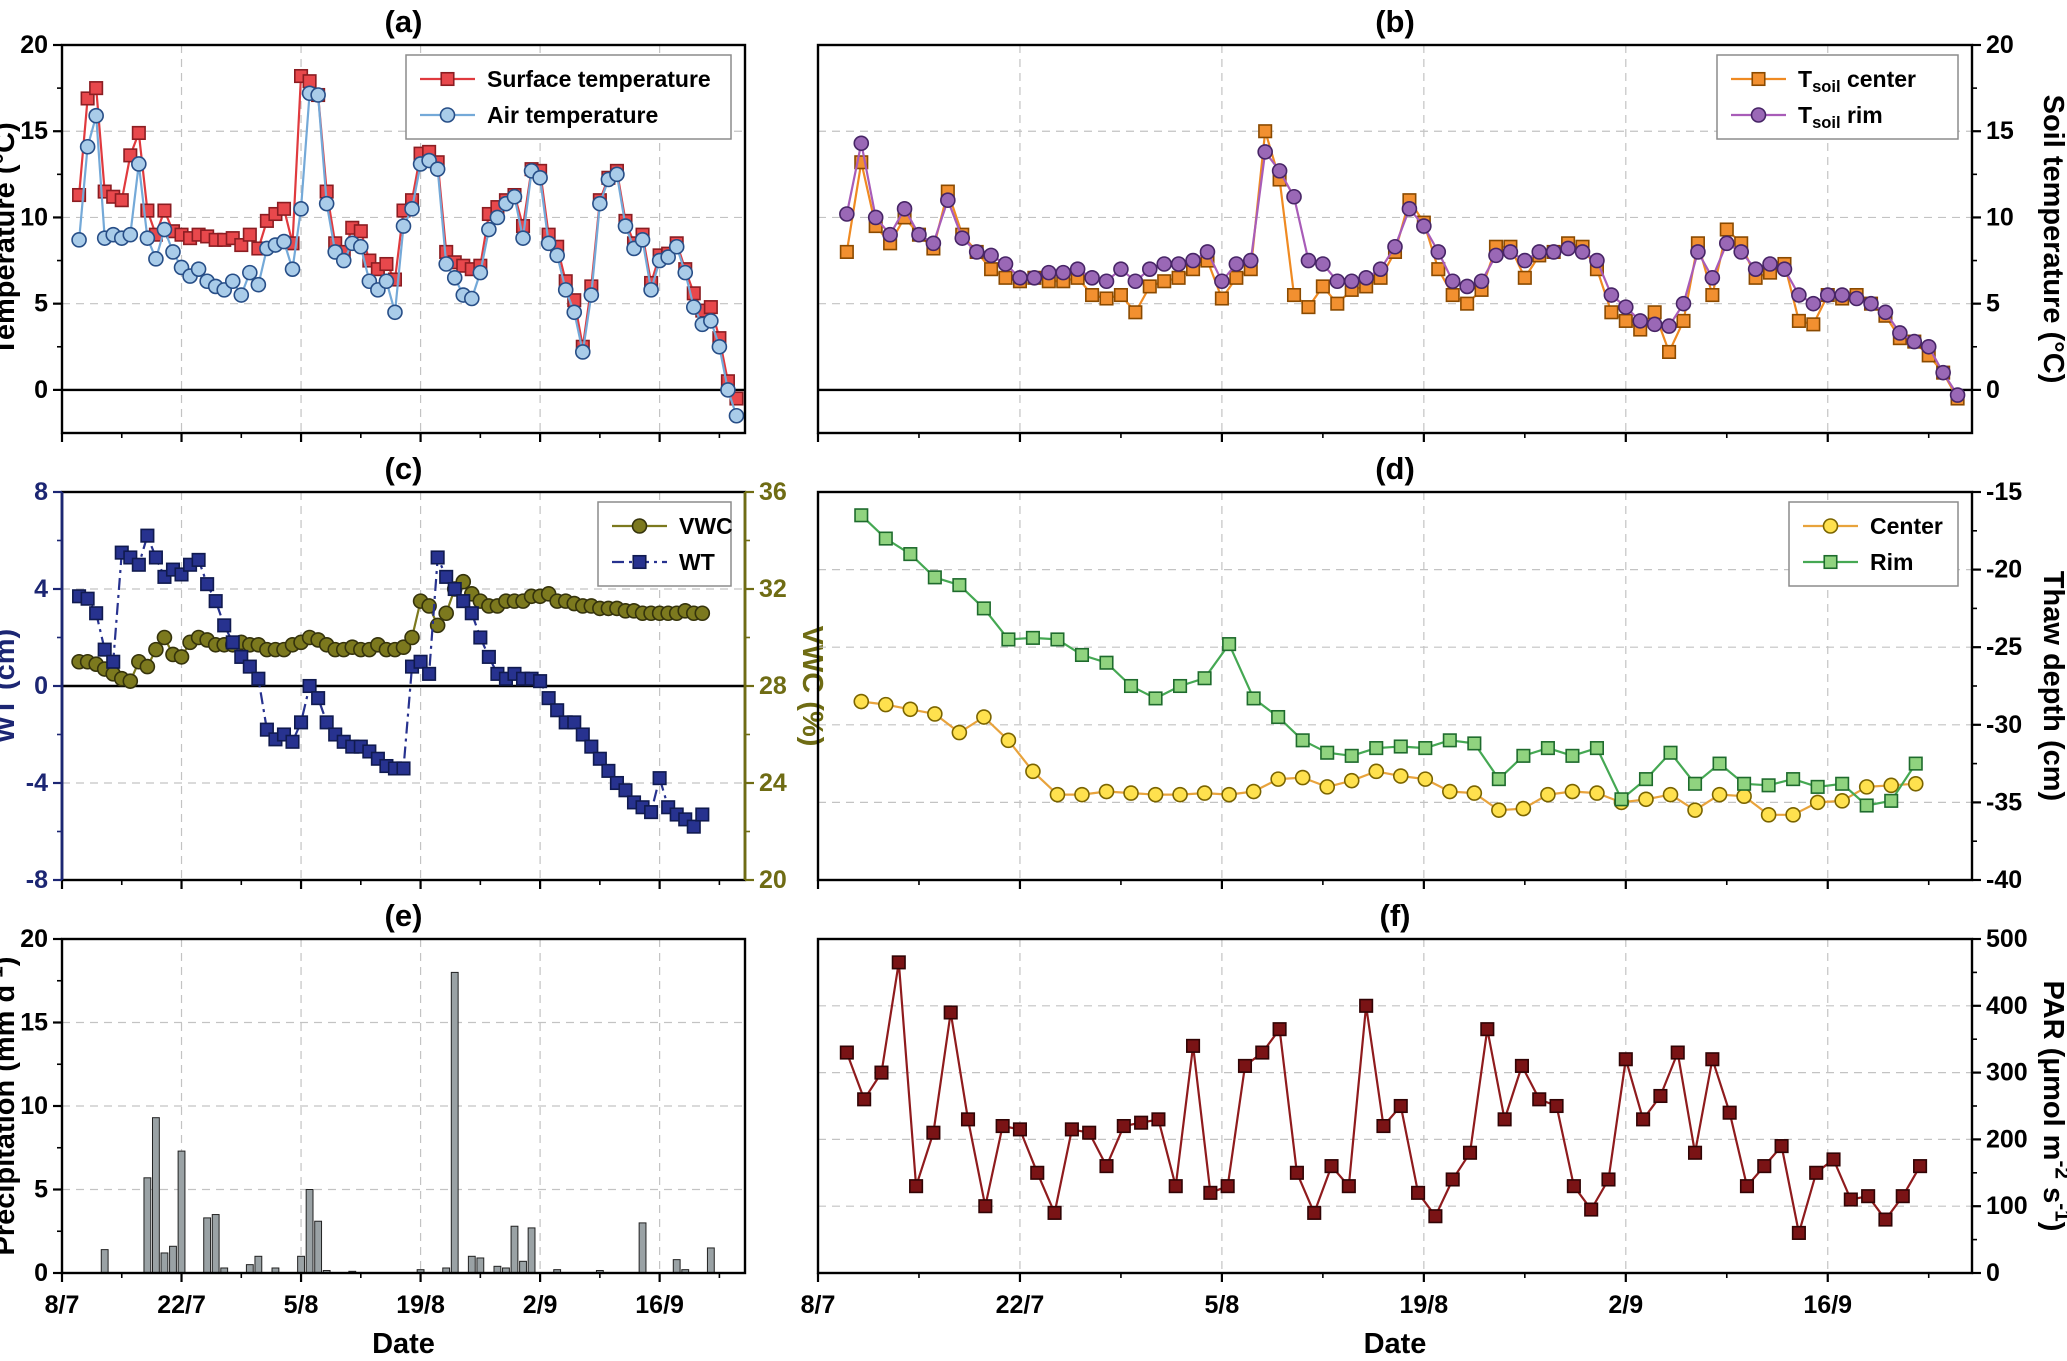 Image resolution: width=2067 pixels, height=1361 pixels. What do you see at coordinates (2007, 1139) in the screenshot?
I see `svg-text: 200` at bounding box center [2007, 1139].